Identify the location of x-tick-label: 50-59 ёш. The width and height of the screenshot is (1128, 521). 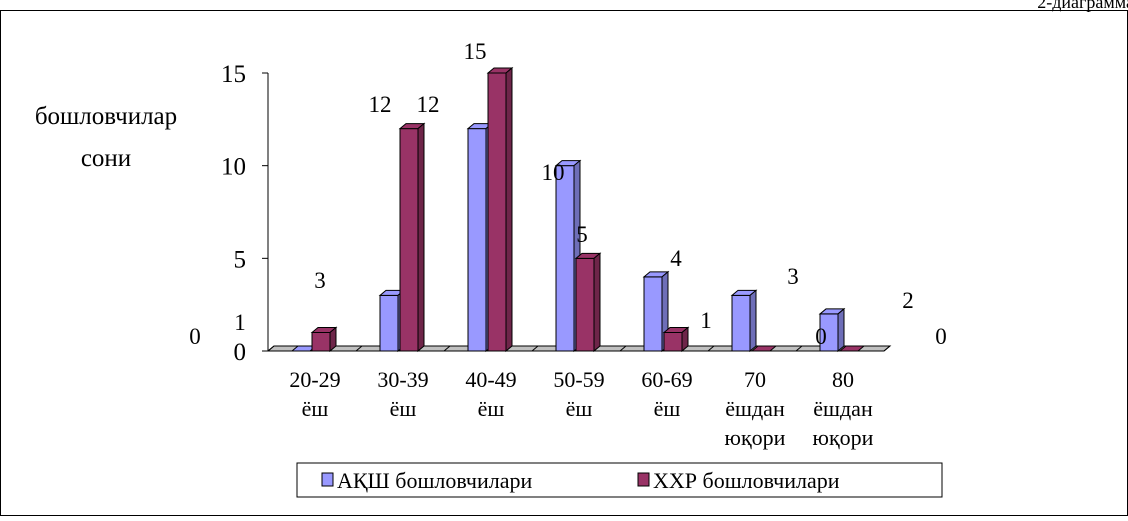
(578, 394).